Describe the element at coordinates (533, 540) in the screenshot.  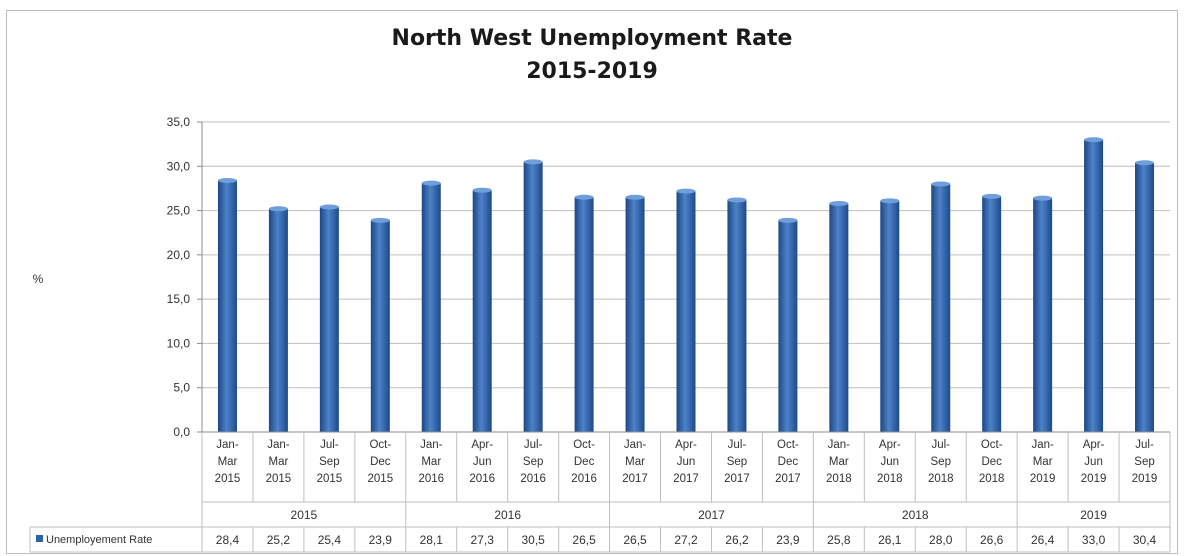
I see `data-value-label: 30,5` at that location.